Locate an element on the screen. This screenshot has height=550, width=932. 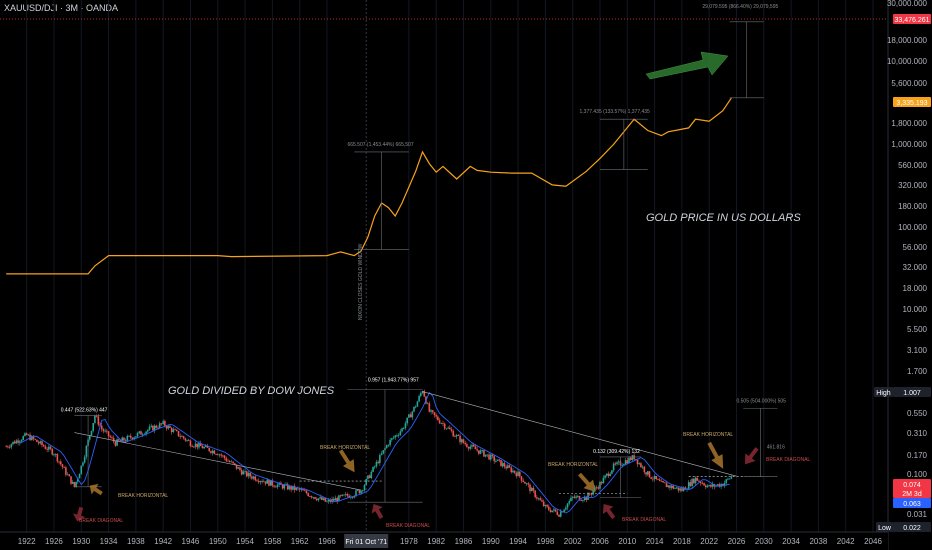
price-badge-label: 2M 3d is located at coordinates (912, 494).